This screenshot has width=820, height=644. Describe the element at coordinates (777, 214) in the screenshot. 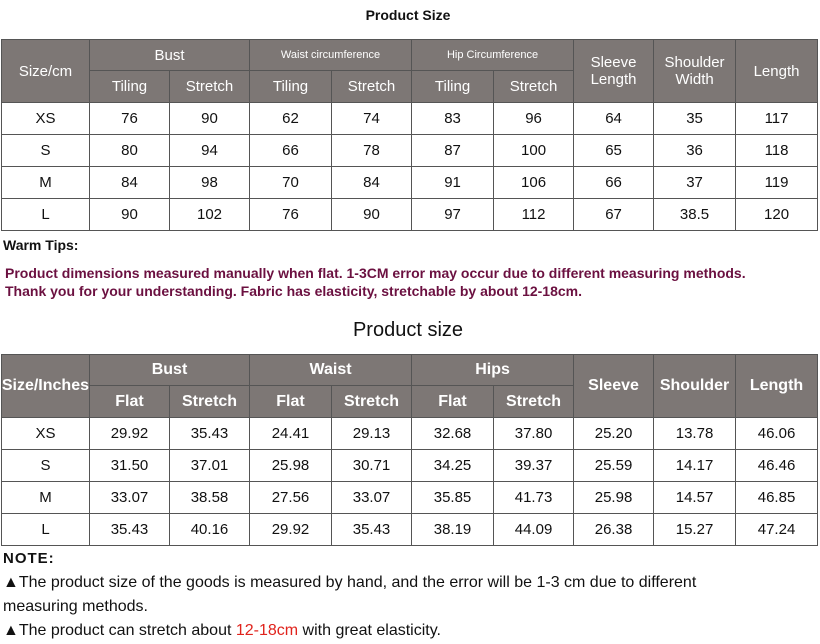

I see `value-cell: 120` at that location.